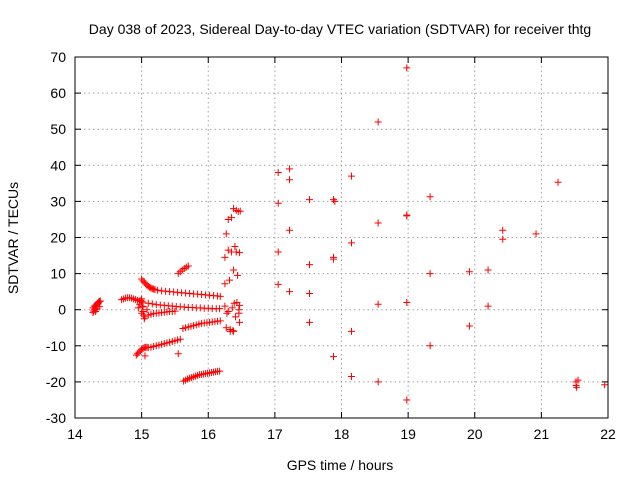 Image resolution: width=640 pixels, height=480 pixels. Describe the element at coordinates (142, 434) in the screenshot. I see `x-tick-label: 15` at that location.